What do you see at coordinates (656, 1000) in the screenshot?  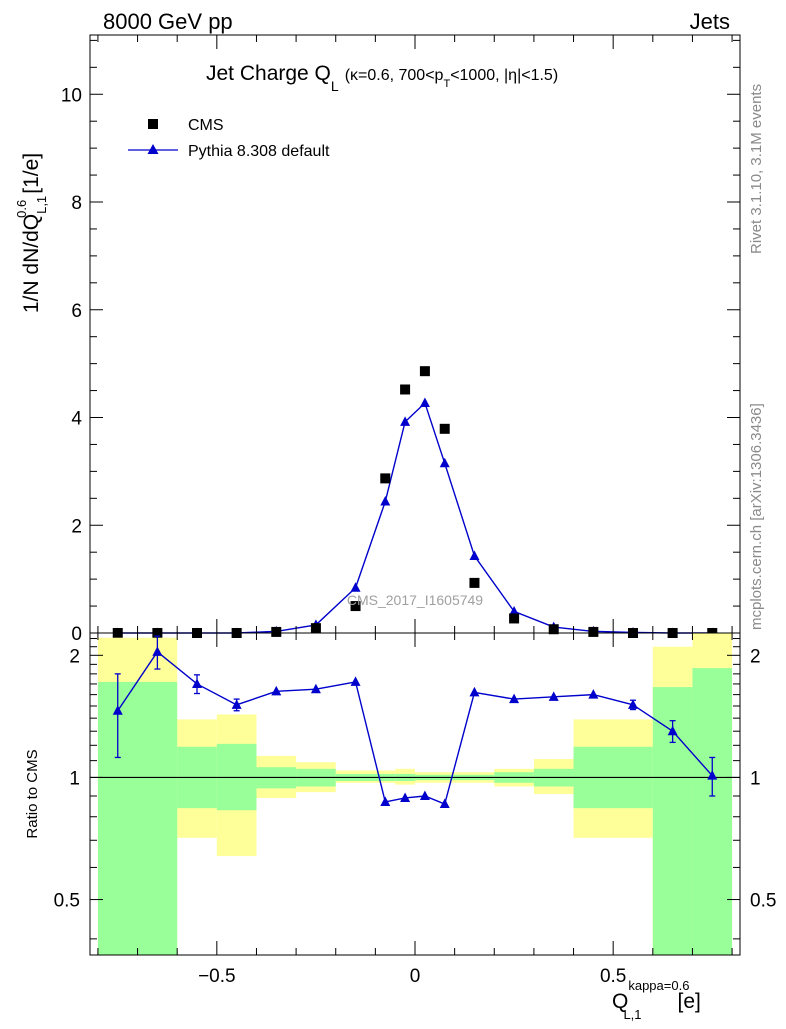 I see `x-axis-label: Qkappa=0.6 L,1 [e]` at bounding box center [656, 1000].